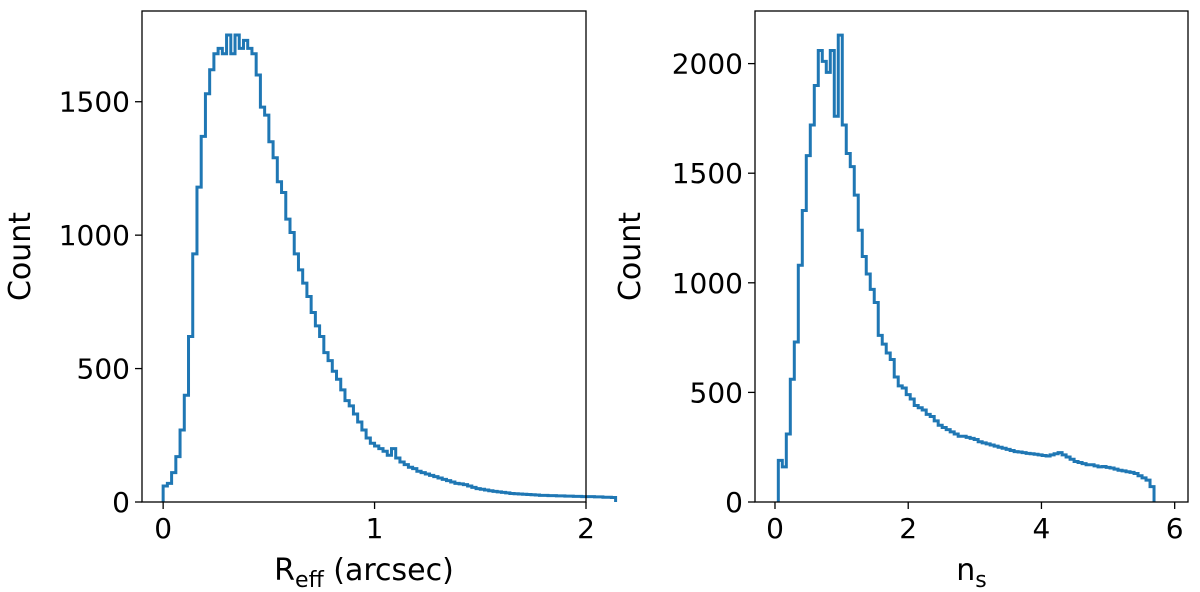  What do you see at coordinates (965, 570) in the screenshot?
I see `x-axis-label-main: n` at bounding box center [965, 570].